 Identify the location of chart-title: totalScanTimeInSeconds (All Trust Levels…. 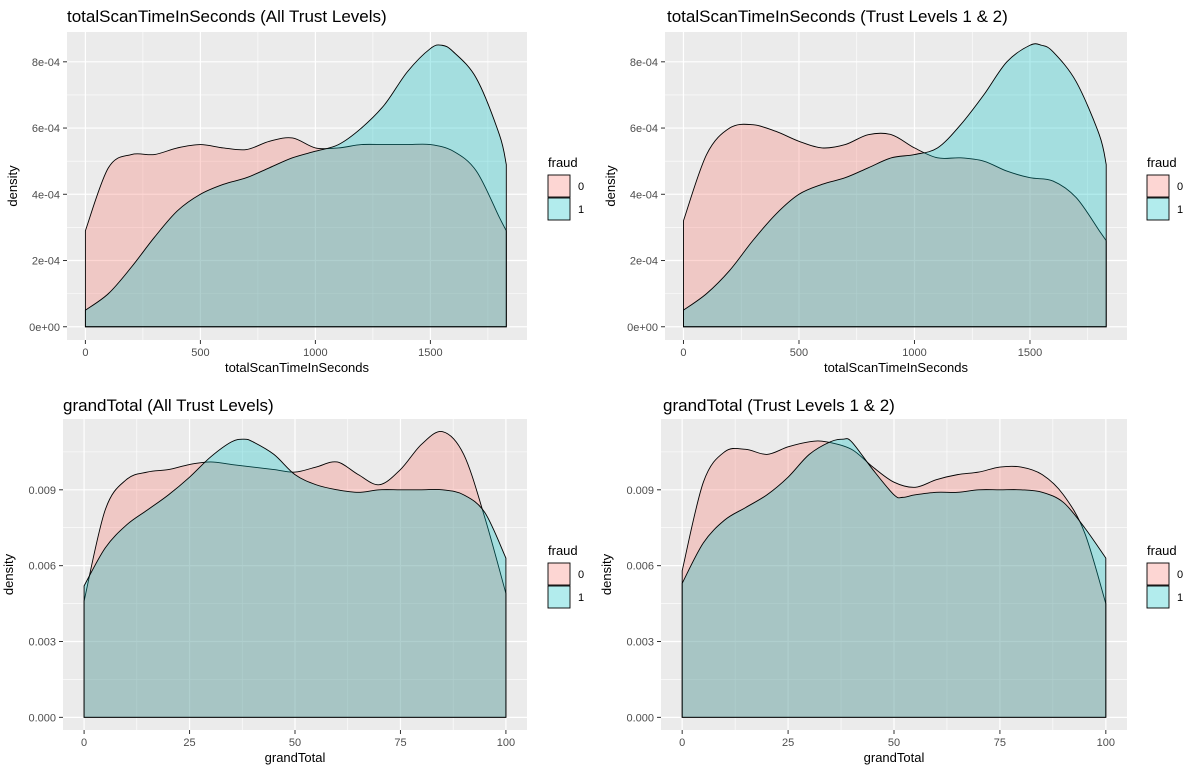
(227, 16).